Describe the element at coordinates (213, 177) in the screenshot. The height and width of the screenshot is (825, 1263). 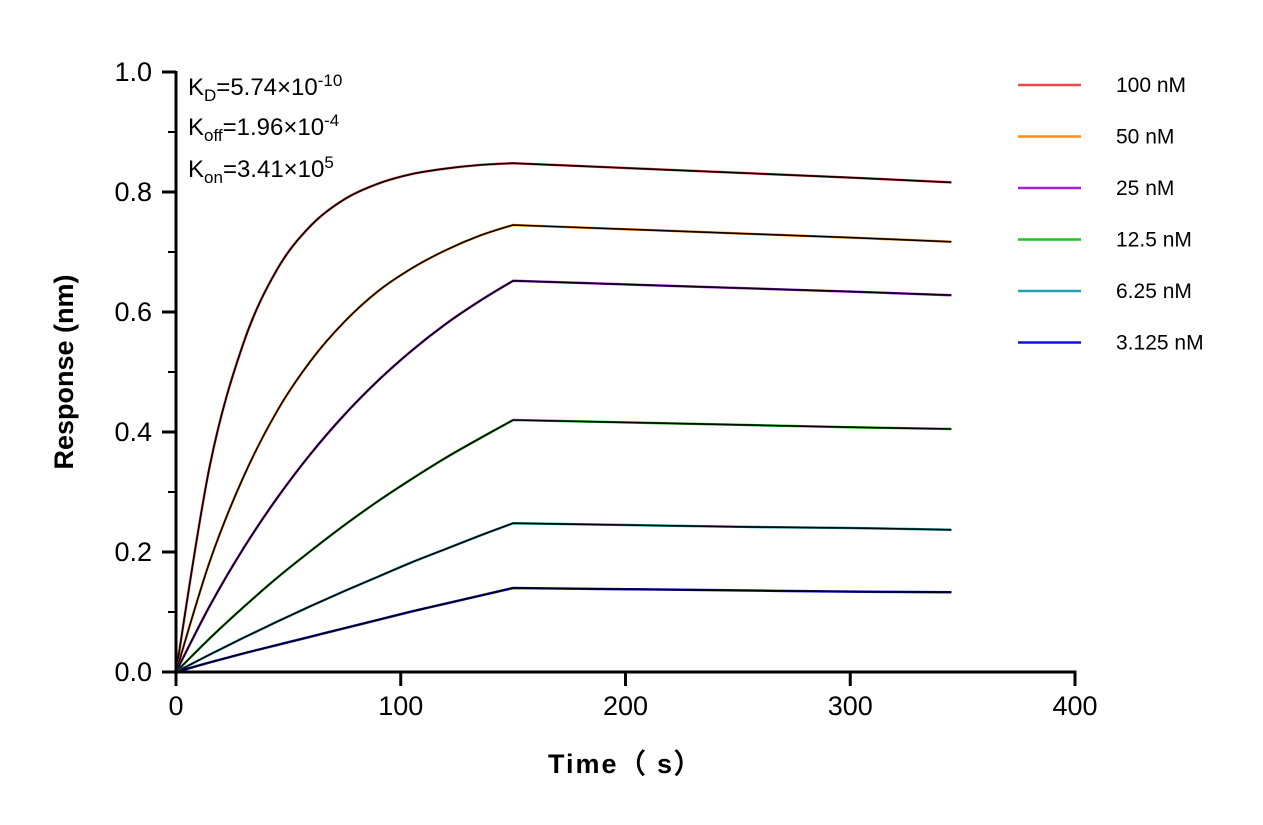
I see `kon-sub: on` at that location.